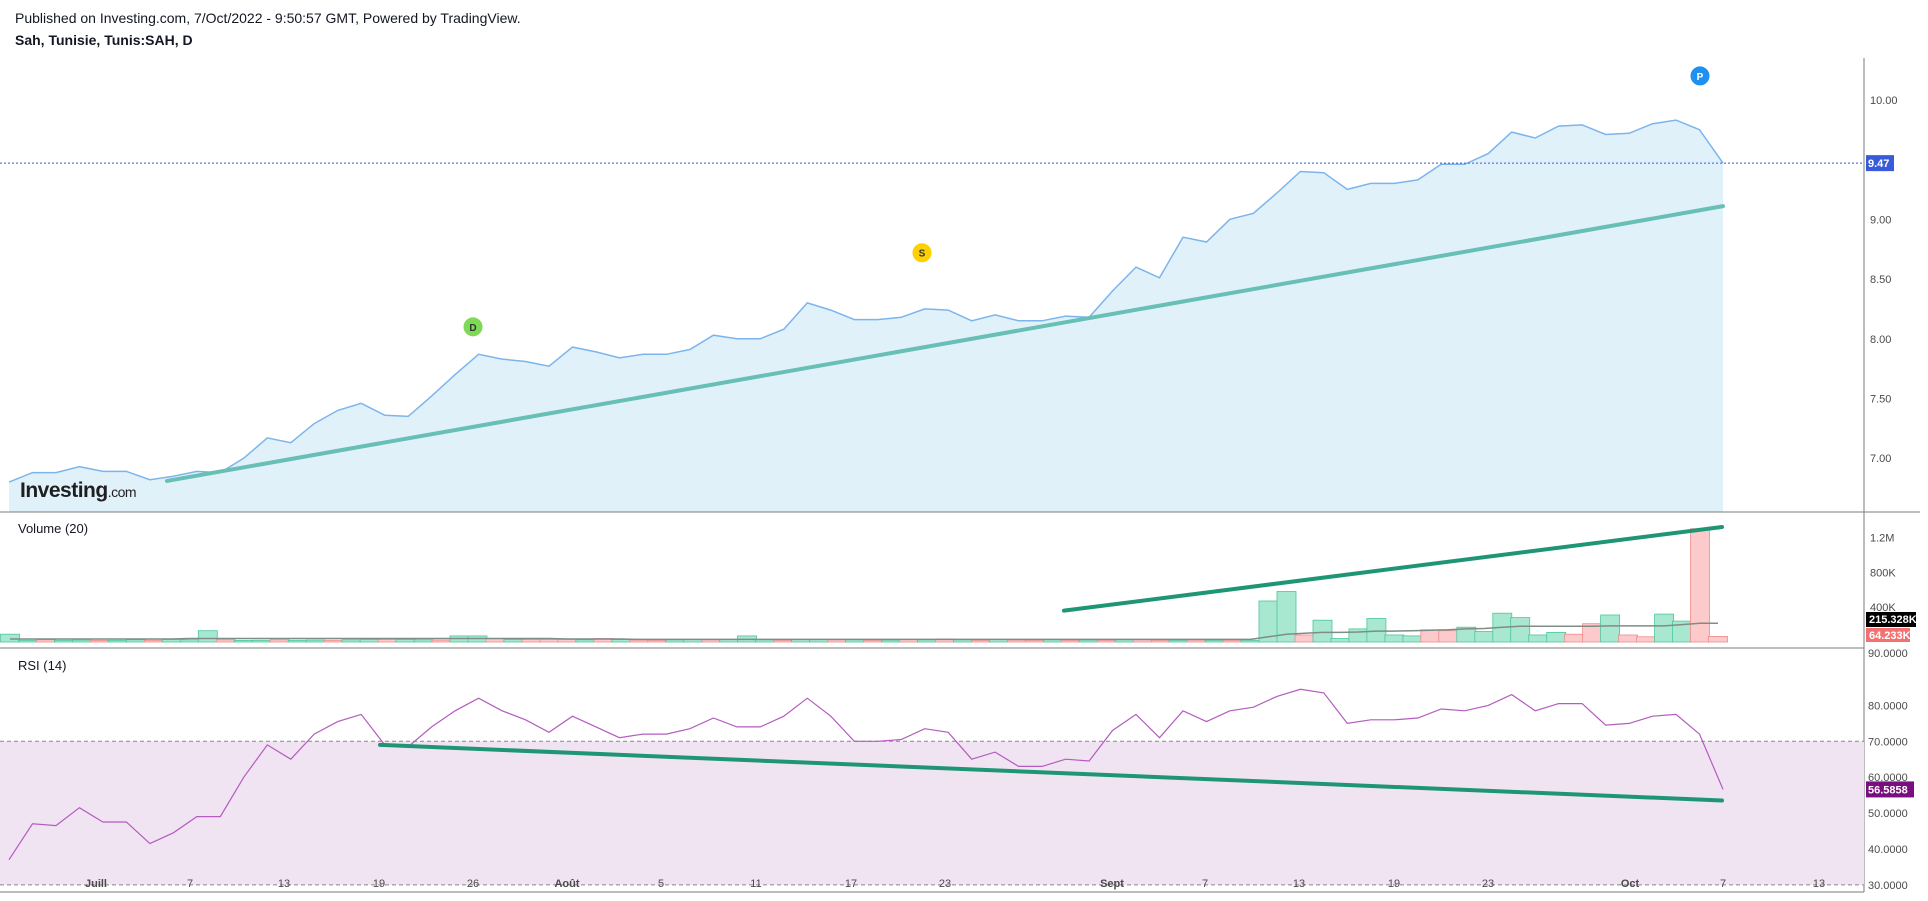 This screenshot has width=1928, height=901. I want to click on volume-bars, so click(864, 585).